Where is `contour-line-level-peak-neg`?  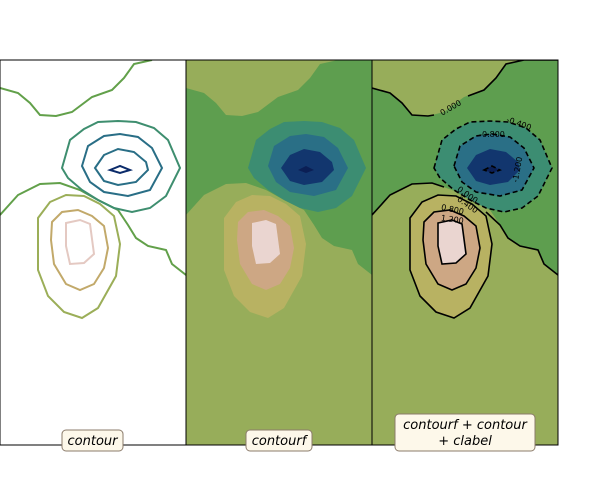
contour-line-level-peak-neg is located at coordinates (120, 169).